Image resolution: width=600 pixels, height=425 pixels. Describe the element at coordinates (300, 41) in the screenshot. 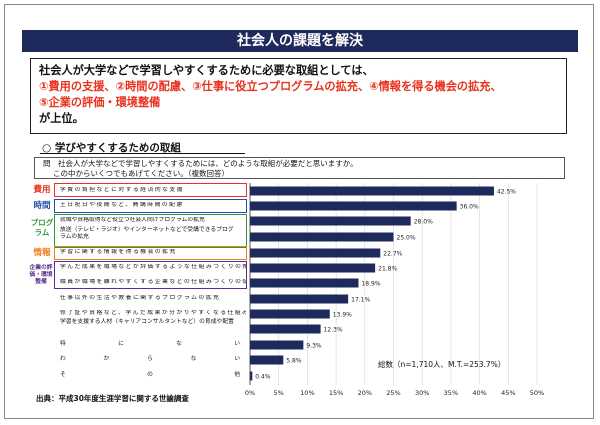

I see `page-title: 社会人の課題を解決` at that location.